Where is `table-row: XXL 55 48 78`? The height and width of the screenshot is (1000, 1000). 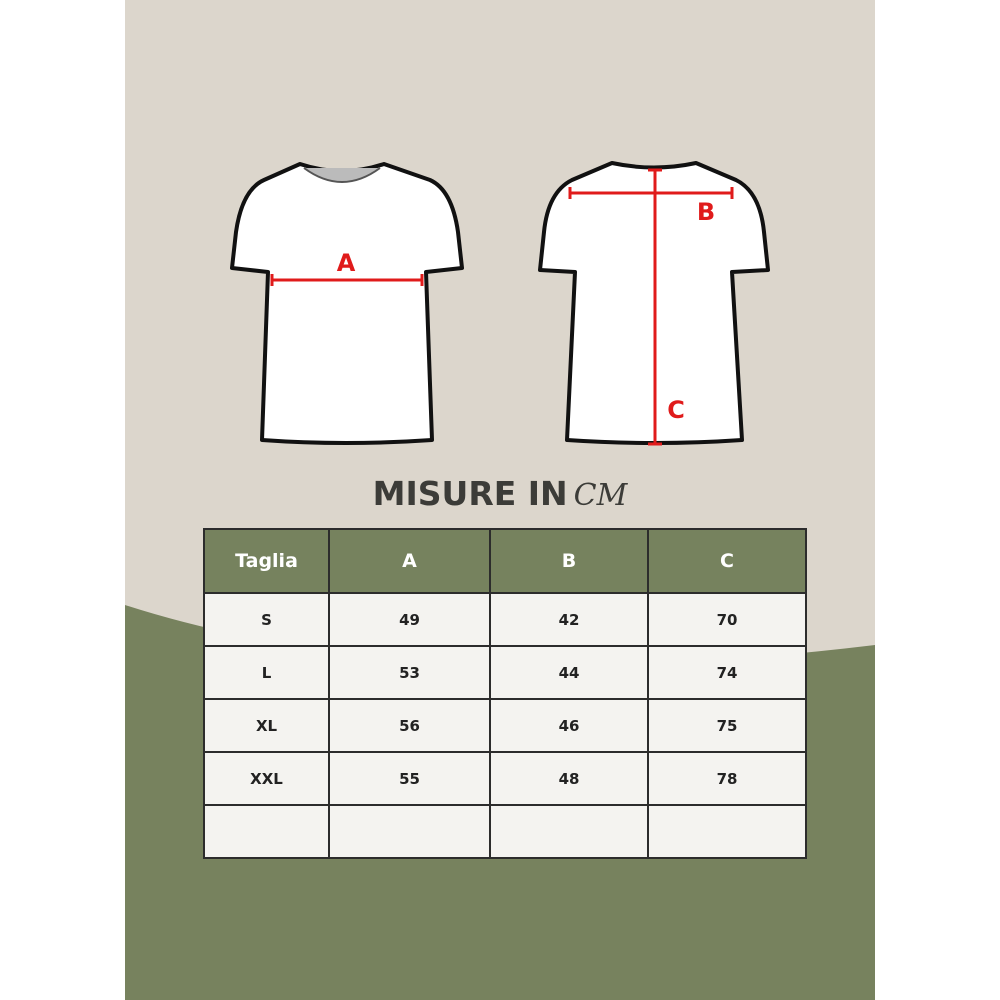 table-row: XXL 55 48 78 is located at coordinates (505, 778).